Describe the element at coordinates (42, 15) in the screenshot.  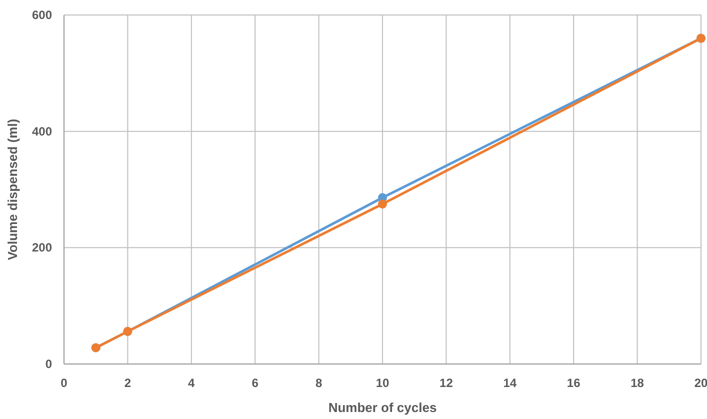
I see `y-tick-label: 600` at that location.